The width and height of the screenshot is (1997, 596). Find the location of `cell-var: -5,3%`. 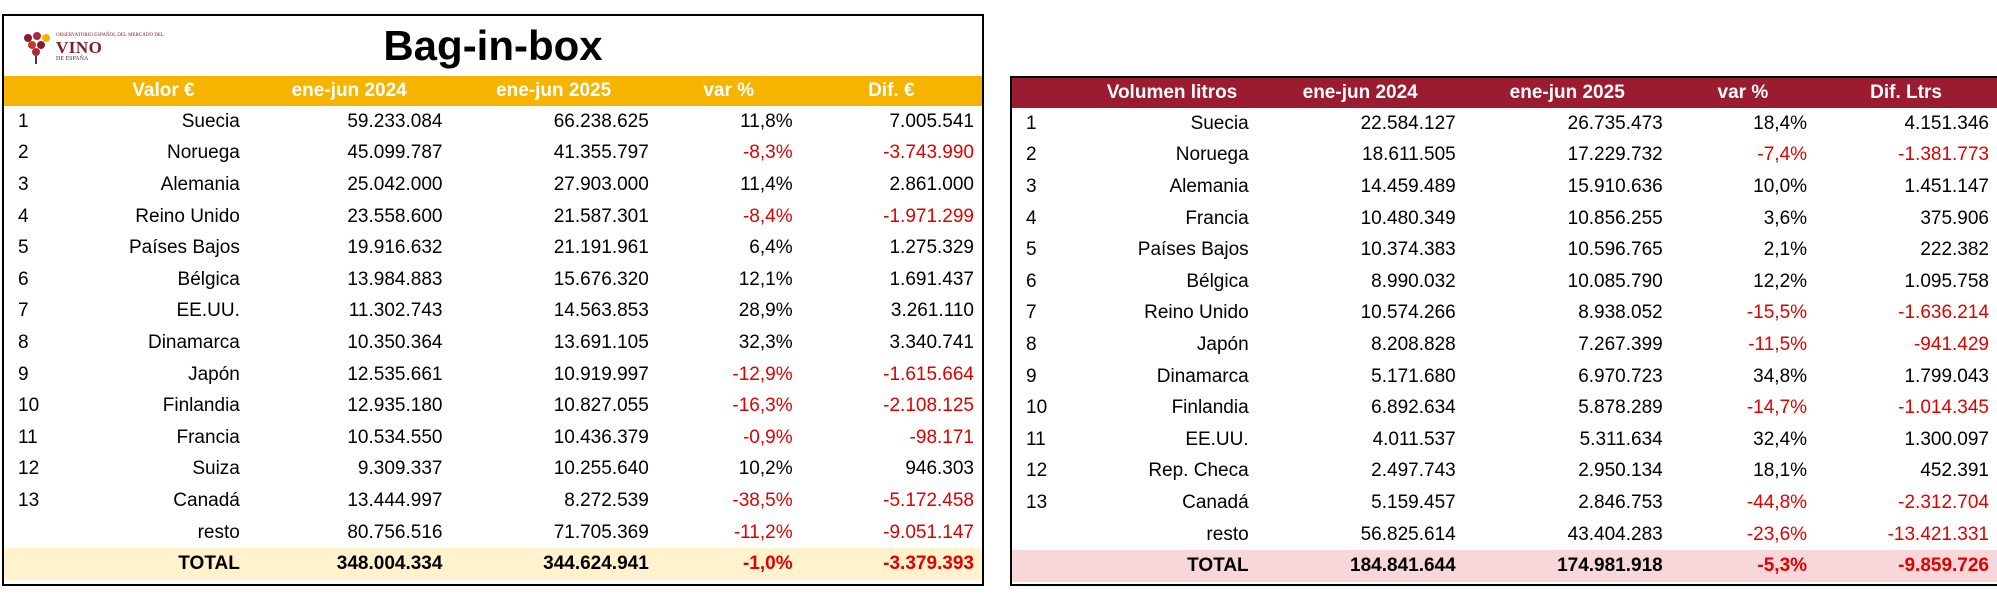

cell-var: -5,3% is located at coordinates (1782, 566).